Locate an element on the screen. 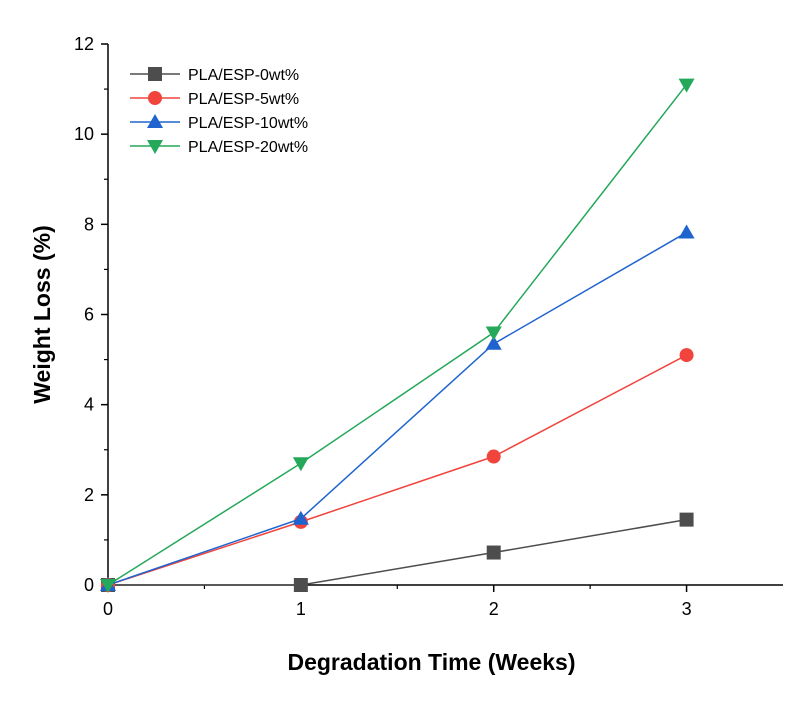 The width and height of the screenshot is (804, 709). y-axis-title: Weight Loss (%) is located at coordinates (42, 314).